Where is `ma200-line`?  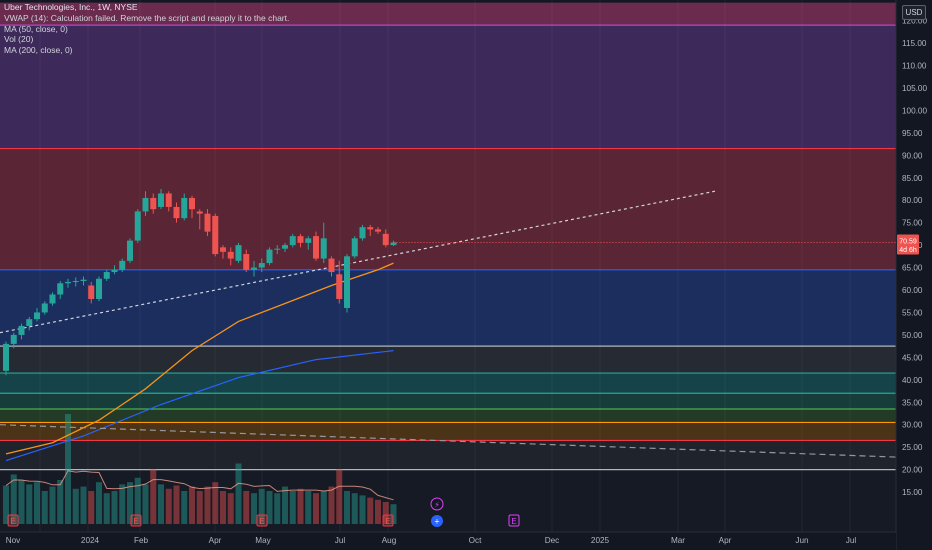
ma200-line is located at coordinates (199, 406).